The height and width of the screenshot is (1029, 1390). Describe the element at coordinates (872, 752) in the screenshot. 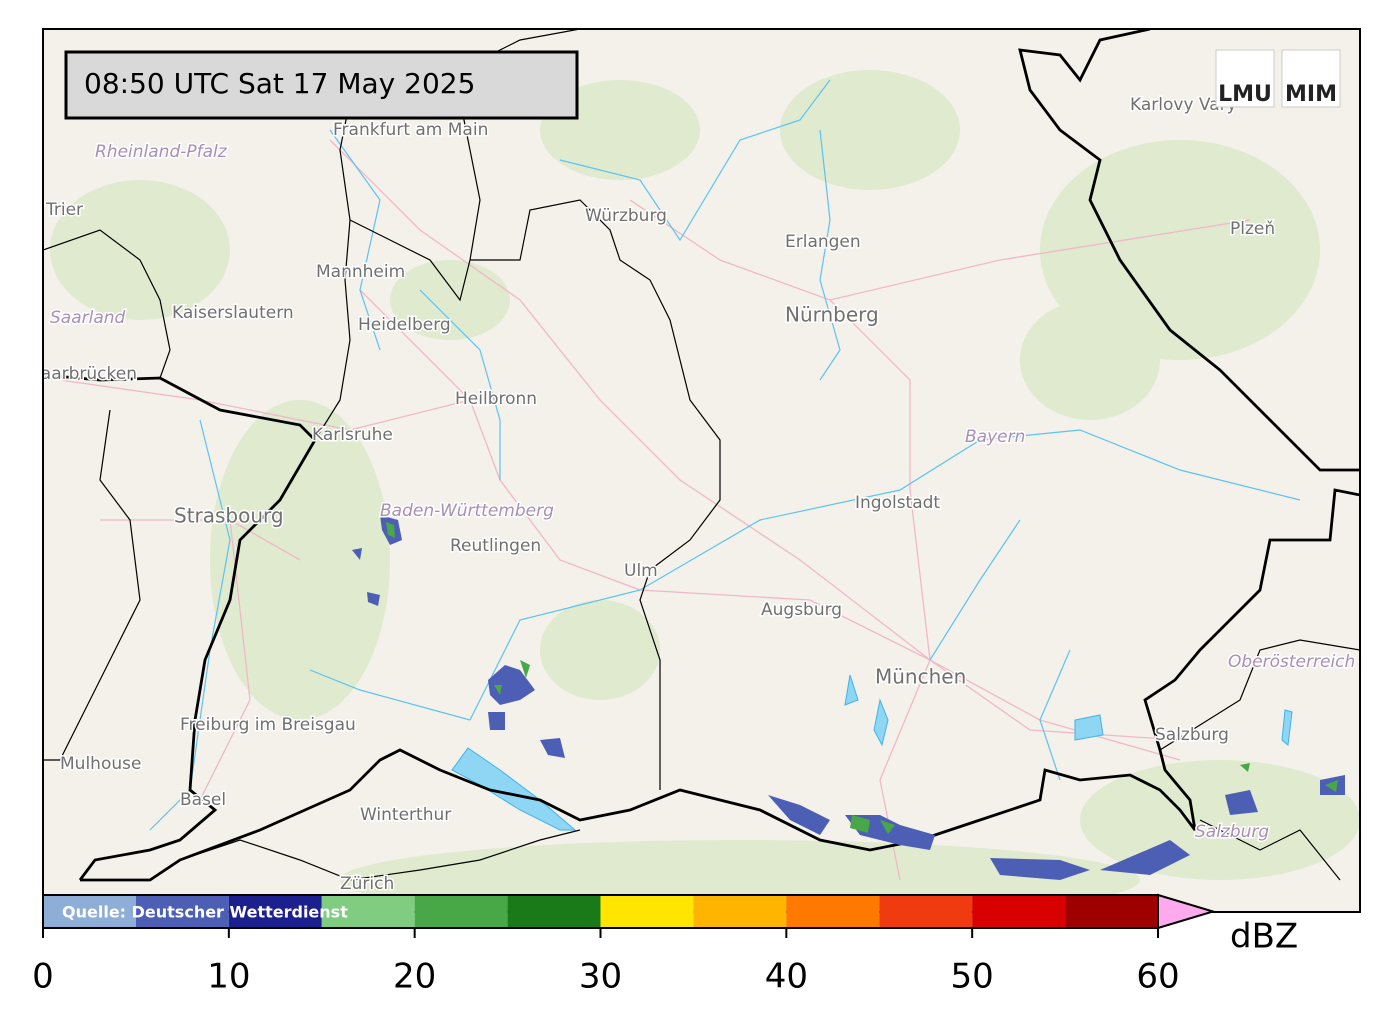

I see `lakes` at that location.